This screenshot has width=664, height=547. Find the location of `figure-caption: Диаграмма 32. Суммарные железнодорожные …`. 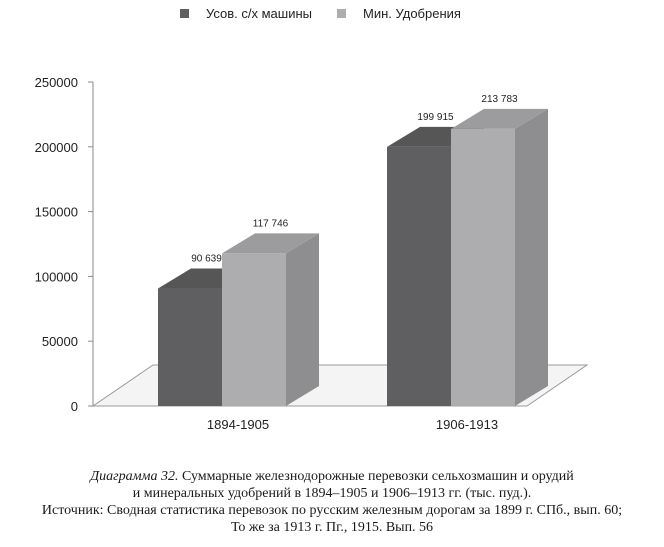

figure-caption: Диаграмма 32. Суммарные железнодорожные … is located at coordinates (332, 502).